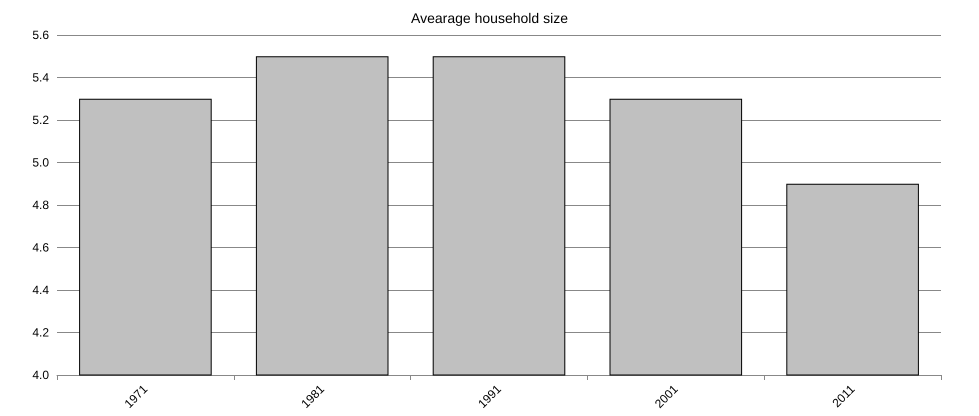  Describe the element at coordinates (41, 35) in the screenshot. I see `y-tick-label: 5.6` at that location.